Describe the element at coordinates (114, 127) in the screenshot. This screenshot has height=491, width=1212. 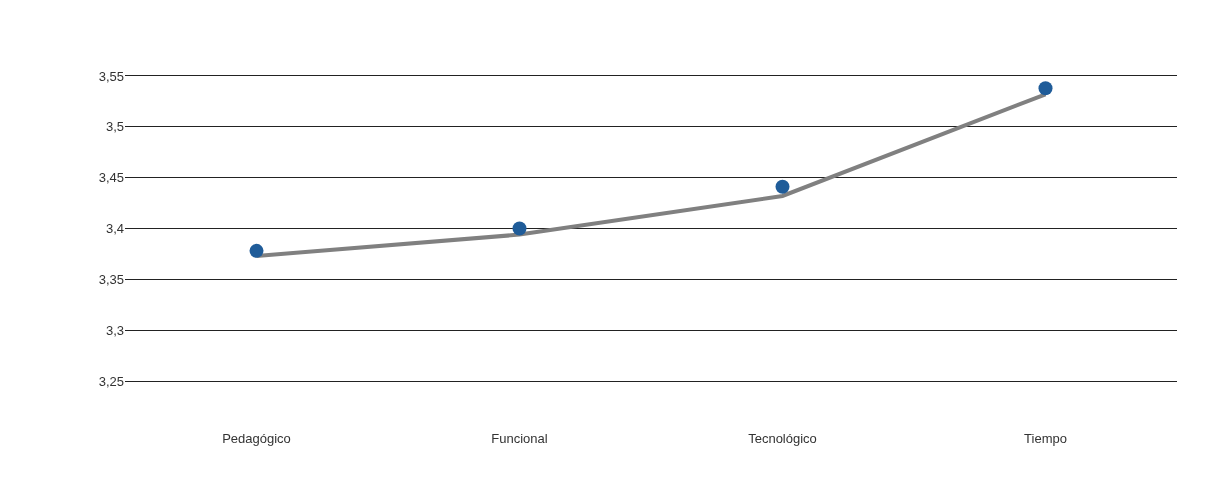
I see `y-tick-label: 3,5` at that location.